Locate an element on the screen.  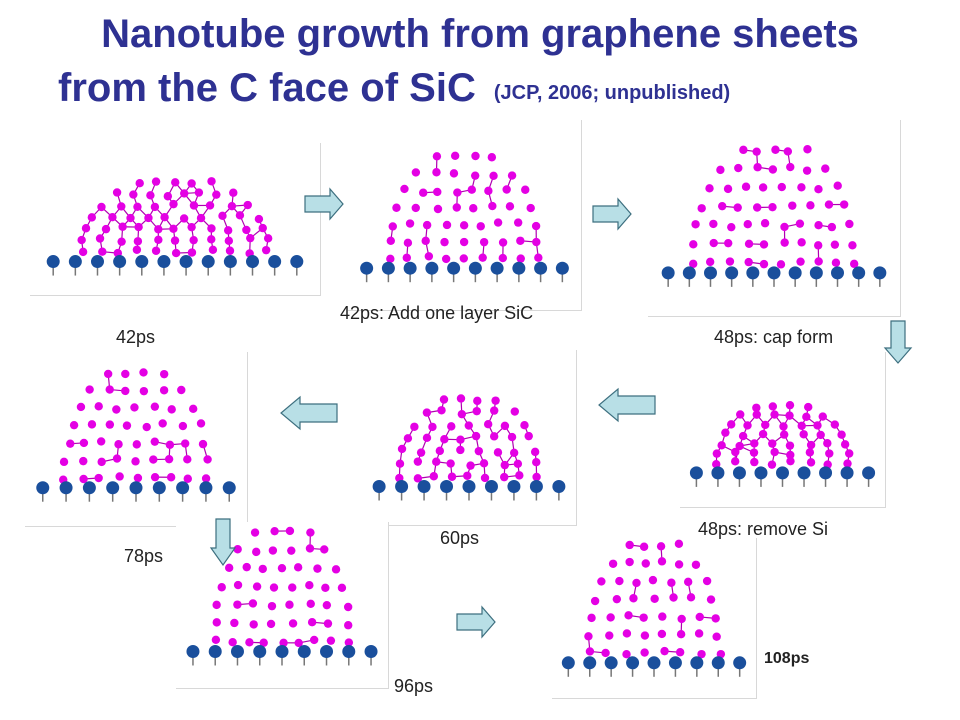
snapshot-60ps is located at coordinates (469, 438).